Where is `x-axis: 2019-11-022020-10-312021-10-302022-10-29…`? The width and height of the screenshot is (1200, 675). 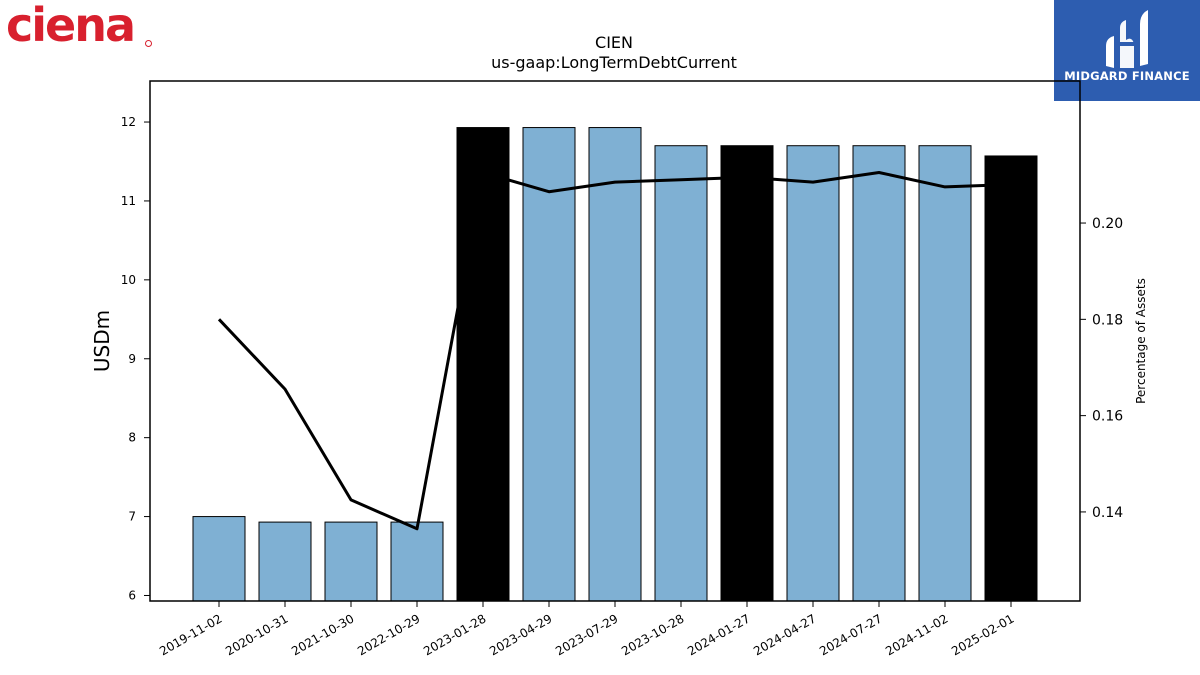
x-axis: 2019-11-022020-10-312021-10-302022-10-29… is located at coordinates (587, 629).